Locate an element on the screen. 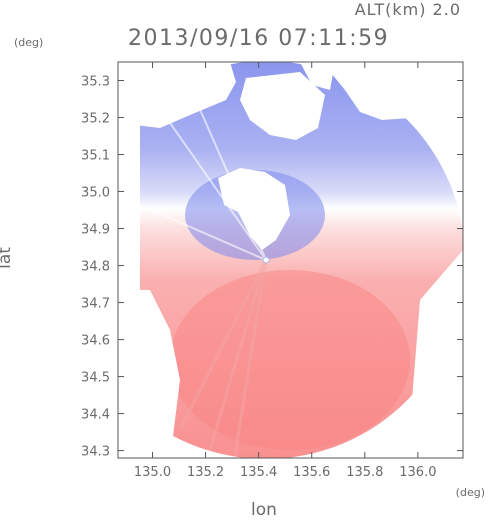  x-tick-label: 135.0 is located at coordinates (152, 472).